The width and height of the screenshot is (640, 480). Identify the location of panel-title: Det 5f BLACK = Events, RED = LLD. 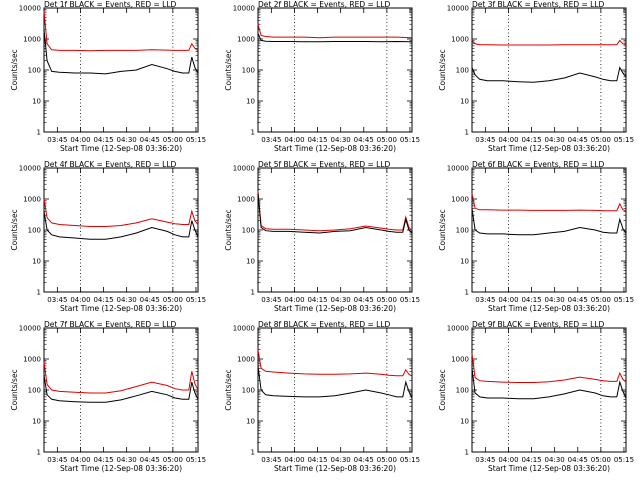
(324, 164).